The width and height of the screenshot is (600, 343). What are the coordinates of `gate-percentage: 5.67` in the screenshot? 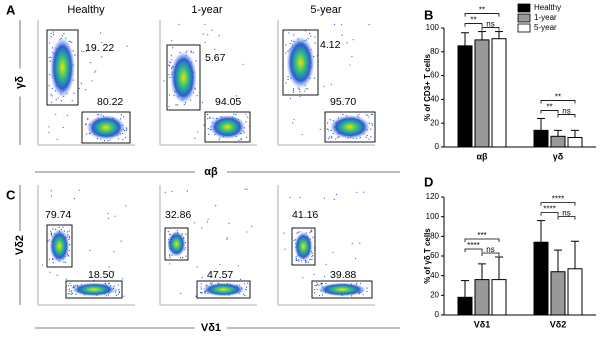 It's located at (215, 58).